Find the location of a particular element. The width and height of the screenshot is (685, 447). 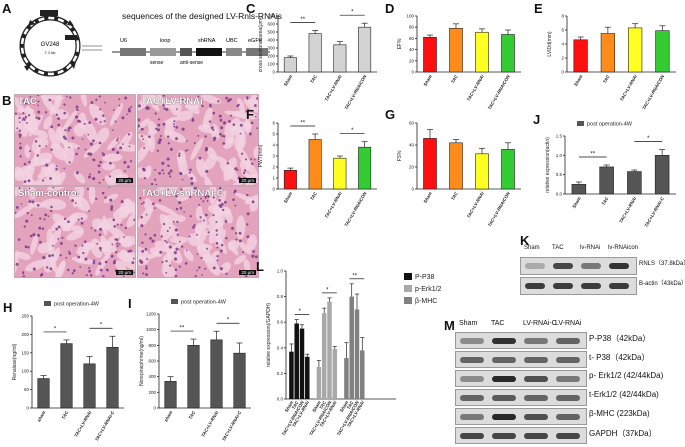

legend-label: P-P38 is located at coordinates (425, 277).